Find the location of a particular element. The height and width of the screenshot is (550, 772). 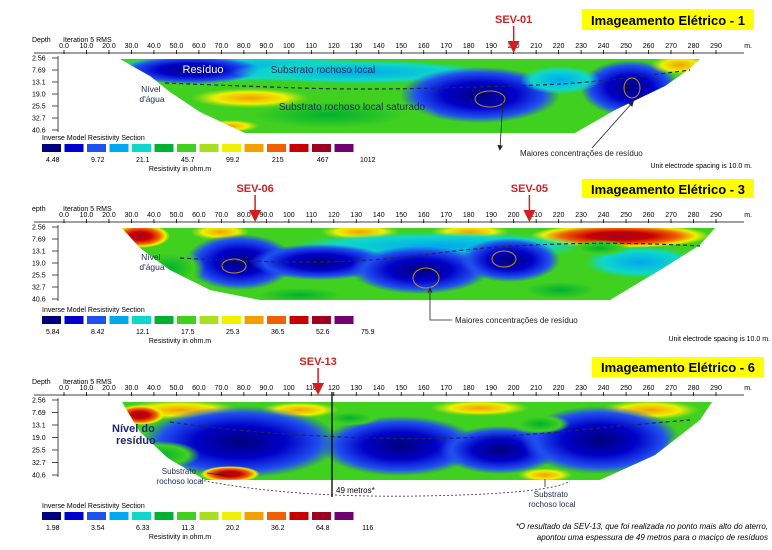

panel-3-title-box is located at coordinates (678, 367).